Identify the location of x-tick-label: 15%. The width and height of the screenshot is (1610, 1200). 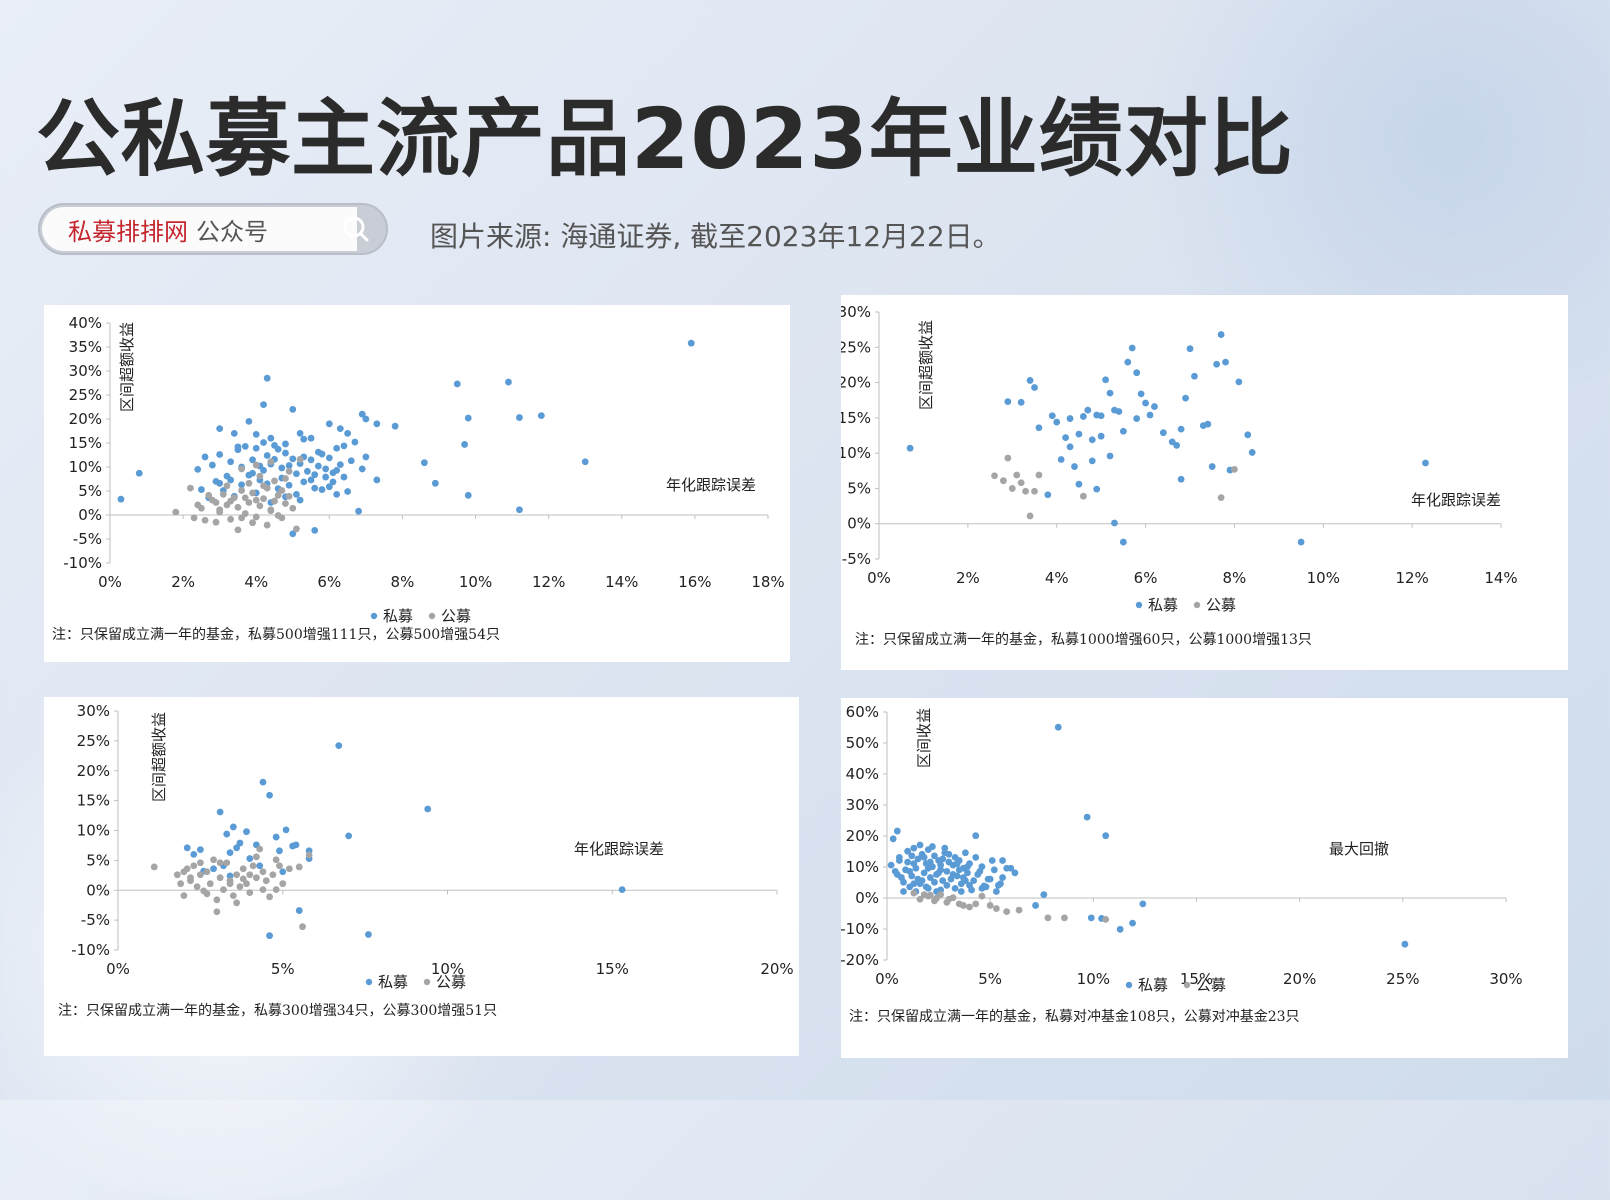
(612, 969).